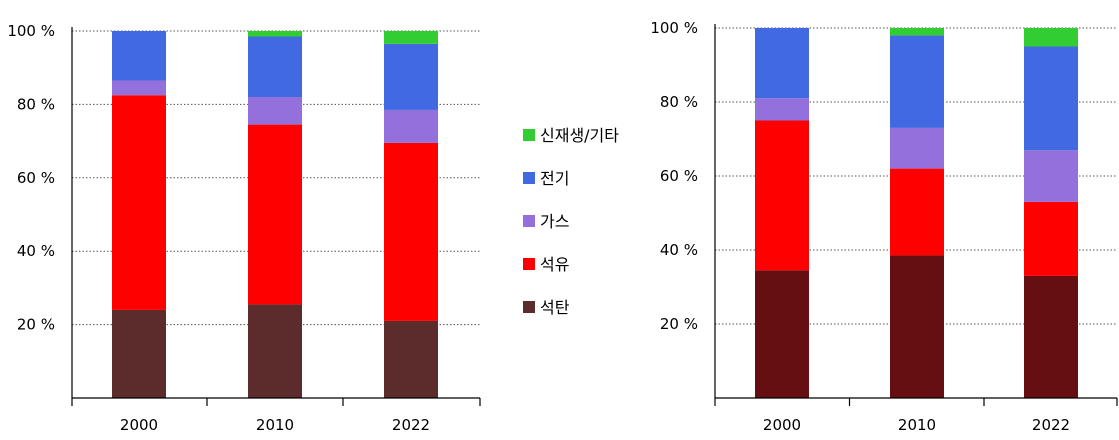  I want to click on legend-label: 석탄, so click(555, 307).